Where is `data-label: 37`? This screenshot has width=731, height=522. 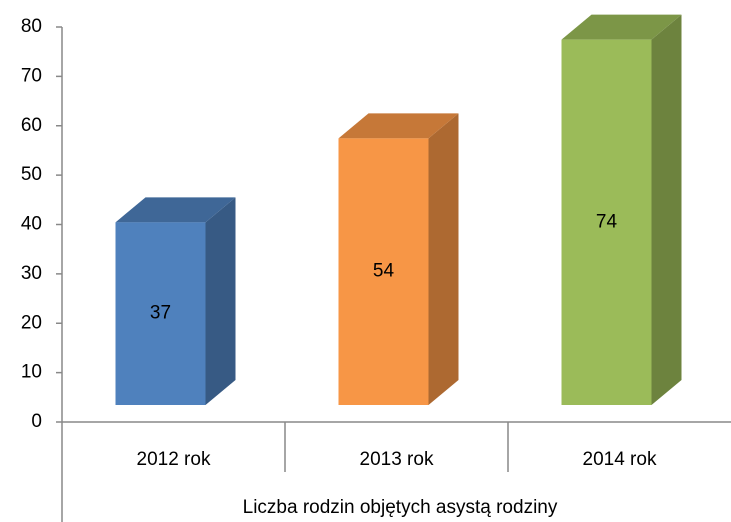 data-label: 37 is located at coordinates (160, 313).